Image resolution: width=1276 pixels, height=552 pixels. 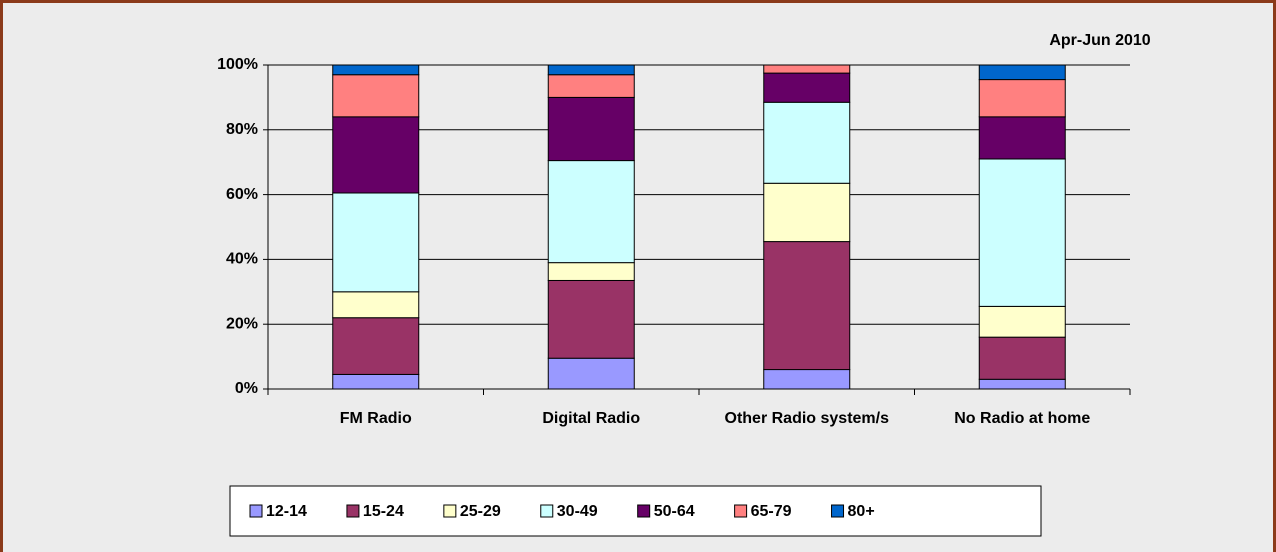 I want to click on legend: 12-14 15-24 25-29 30-49 50-64 65-79 80+, so click(x=635, y=511).